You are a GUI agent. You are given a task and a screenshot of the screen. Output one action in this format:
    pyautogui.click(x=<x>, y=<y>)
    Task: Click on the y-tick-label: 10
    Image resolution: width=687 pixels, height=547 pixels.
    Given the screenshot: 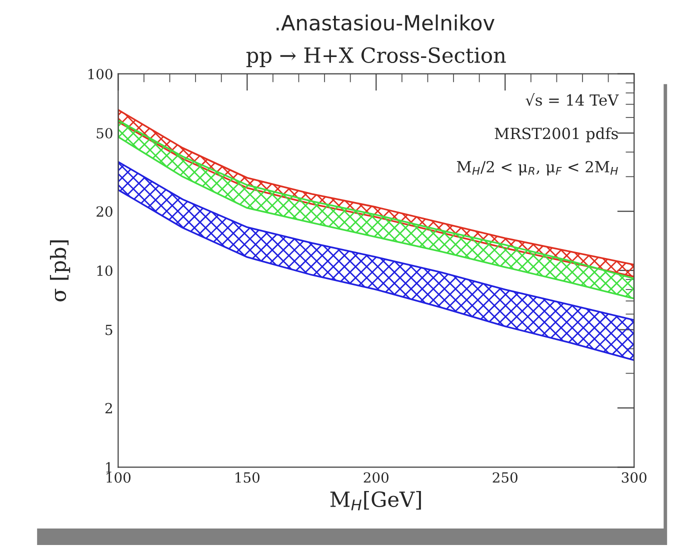 What is the action you would take?
    pyautogui.click(x=104, y=270)
    